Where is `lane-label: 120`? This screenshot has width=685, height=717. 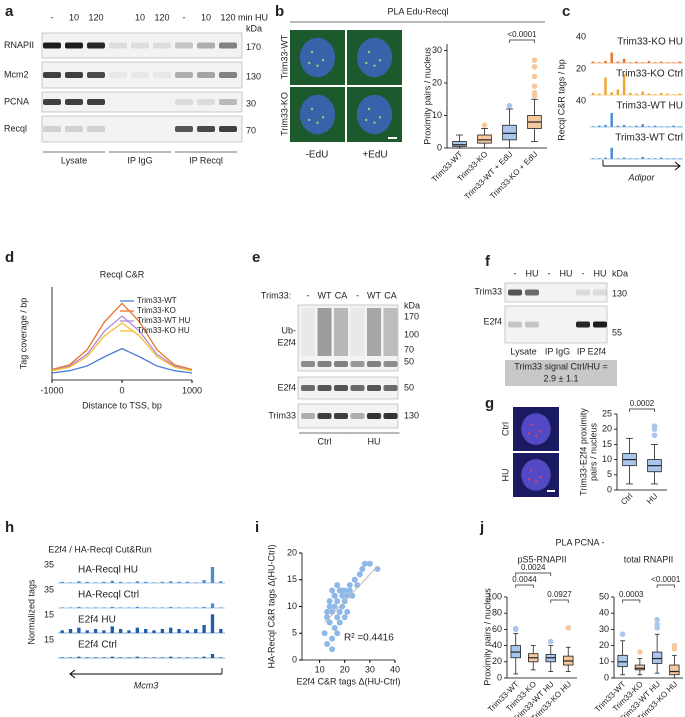 lane-label: 120 is located at coordinates (95, 17).